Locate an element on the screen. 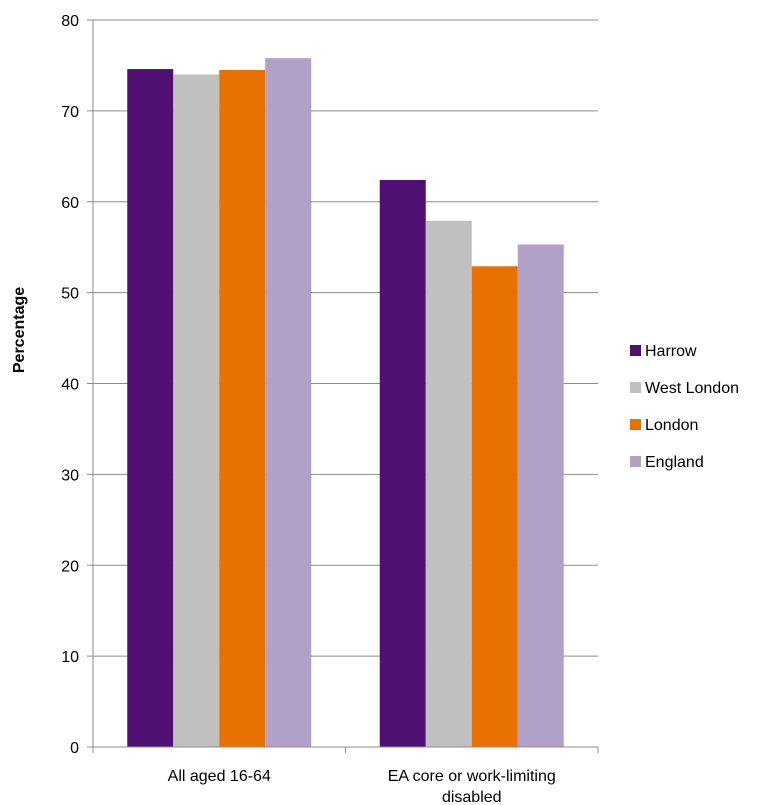 The height and width of the screenshot is (805, 773). y-tick-label: 10 is located at coordinates (70, 657).